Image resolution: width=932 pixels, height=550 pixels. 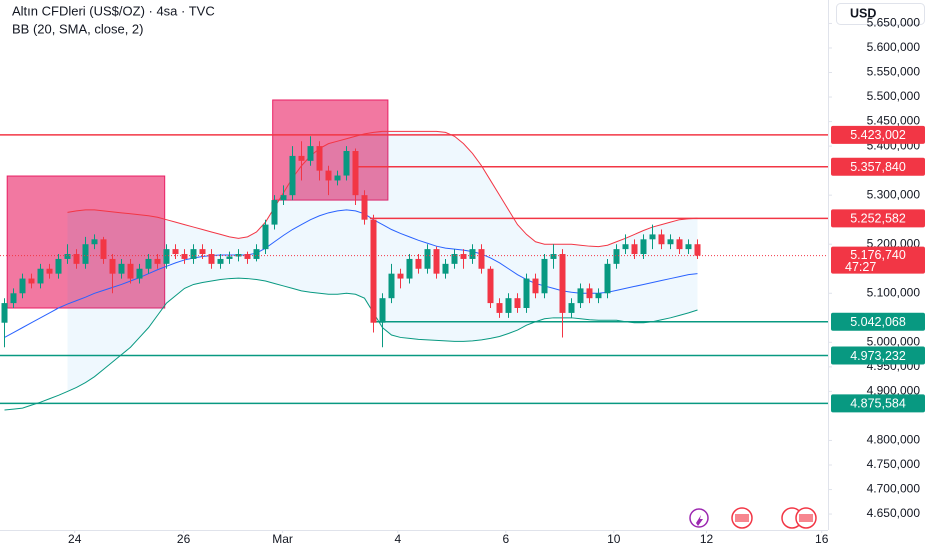 I want to click on level-label: 5.423,002, so click(x=878, y=135).